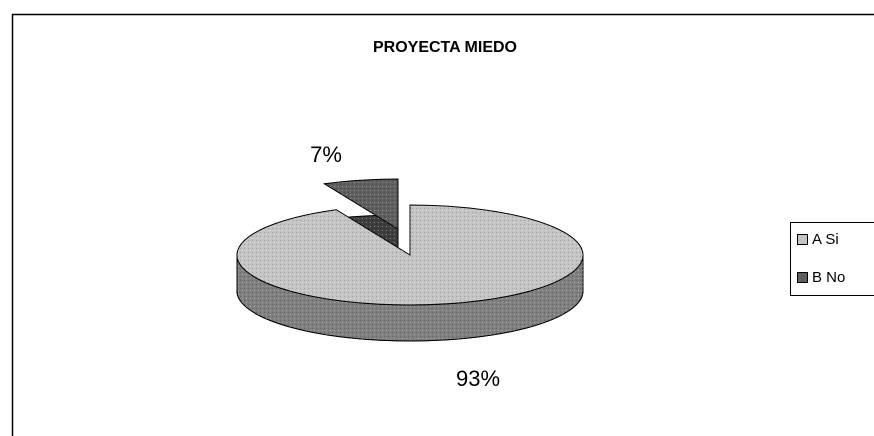  What do you see at coordinates (828, 277) in the screenshot?
I see `legend-label: B No` at bounding box center [828, 277].